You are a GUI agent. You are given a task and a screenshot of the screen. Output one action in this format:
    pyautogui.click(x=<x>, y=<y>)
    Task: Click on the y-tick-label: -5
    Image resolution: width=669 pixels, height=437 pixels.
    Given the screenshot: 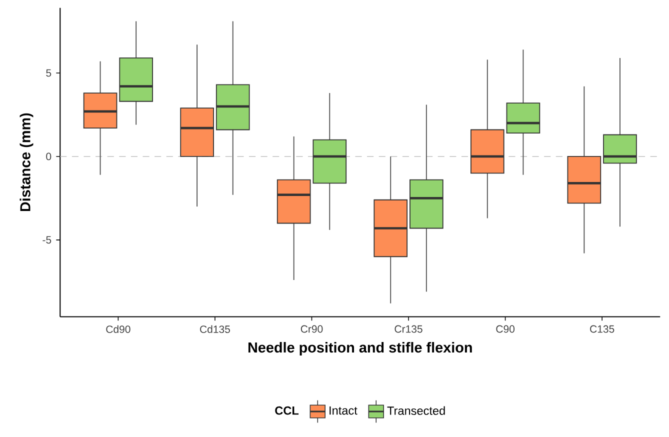 What is the action you would take?
    pyautogui.click(x=47, y=240)
    